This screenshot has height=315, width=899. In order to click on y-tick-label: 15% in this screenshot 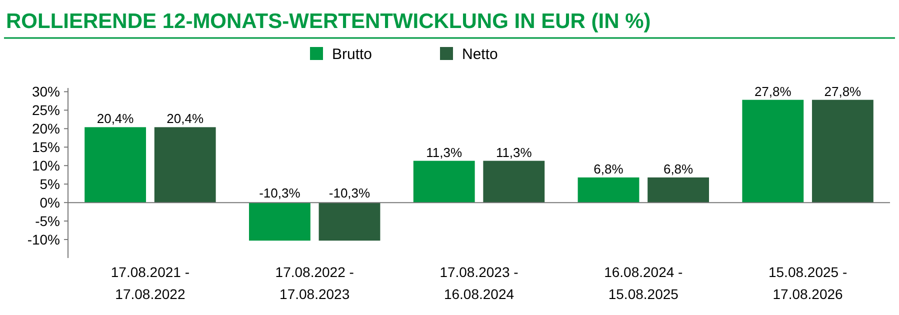, I will do `click(46, 147)`.